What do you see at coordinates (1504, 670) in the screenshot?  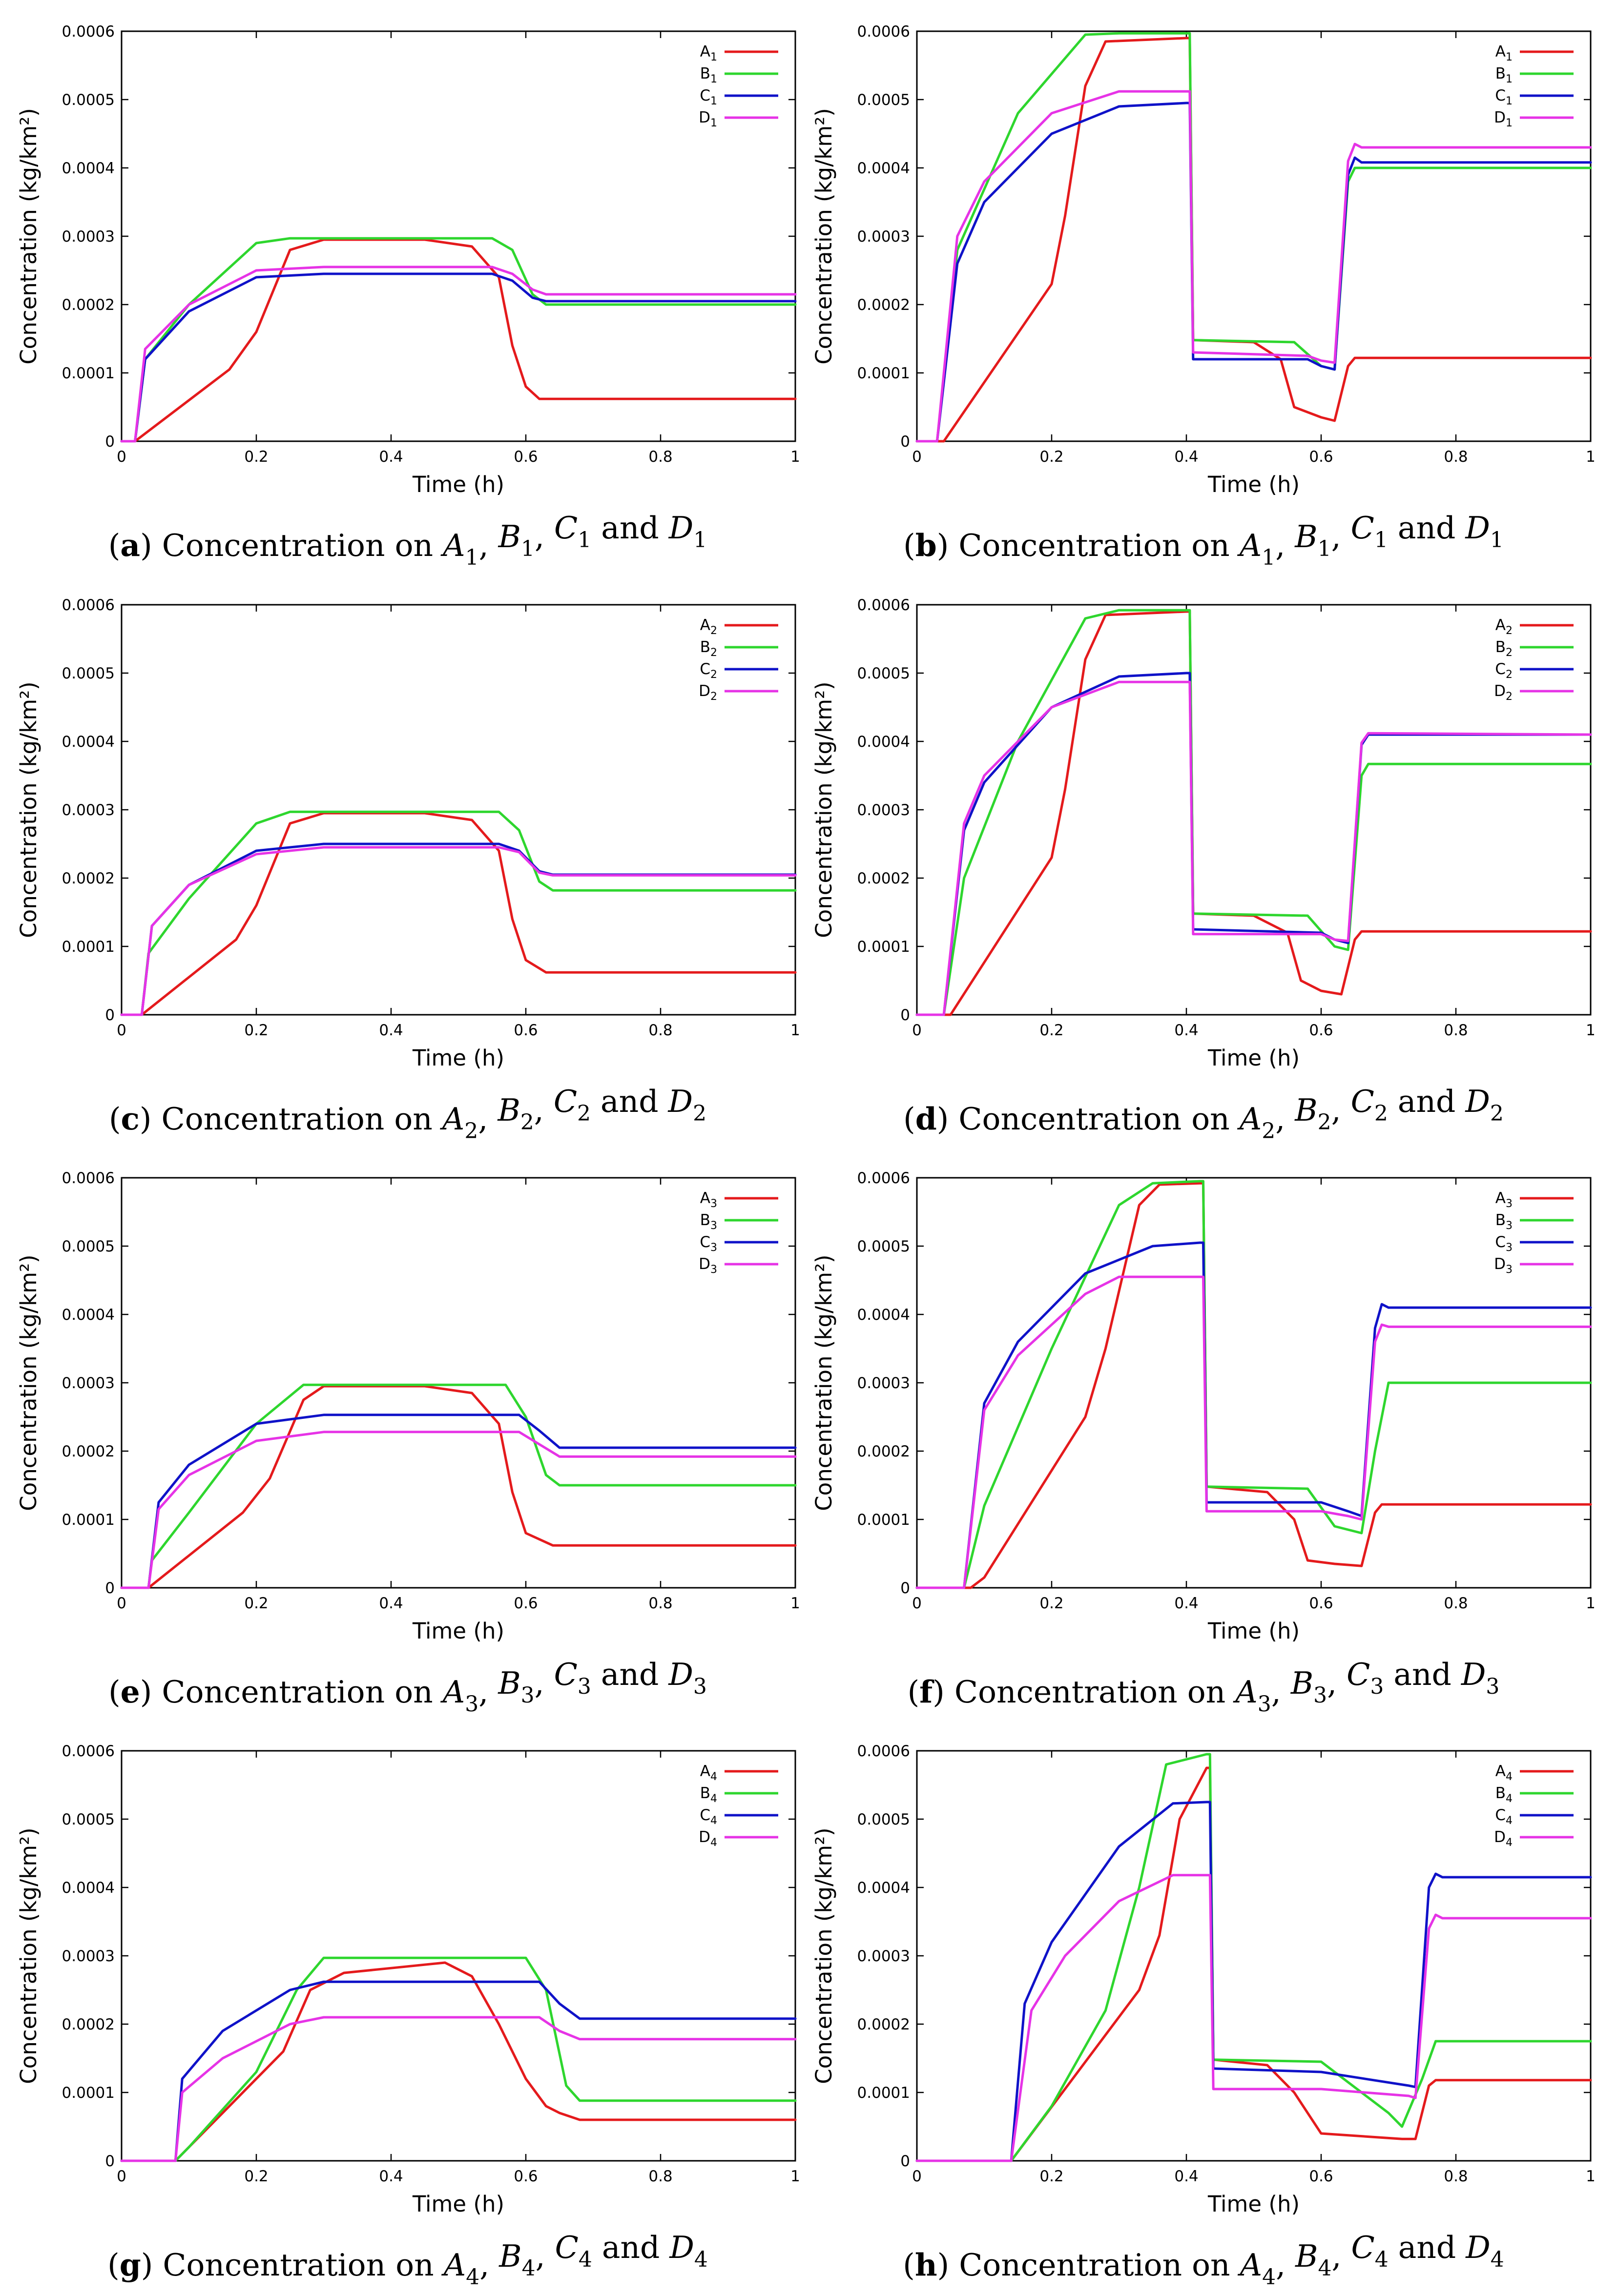 I see `legend-label-C2: C2` at bounding box center [1504, 670].